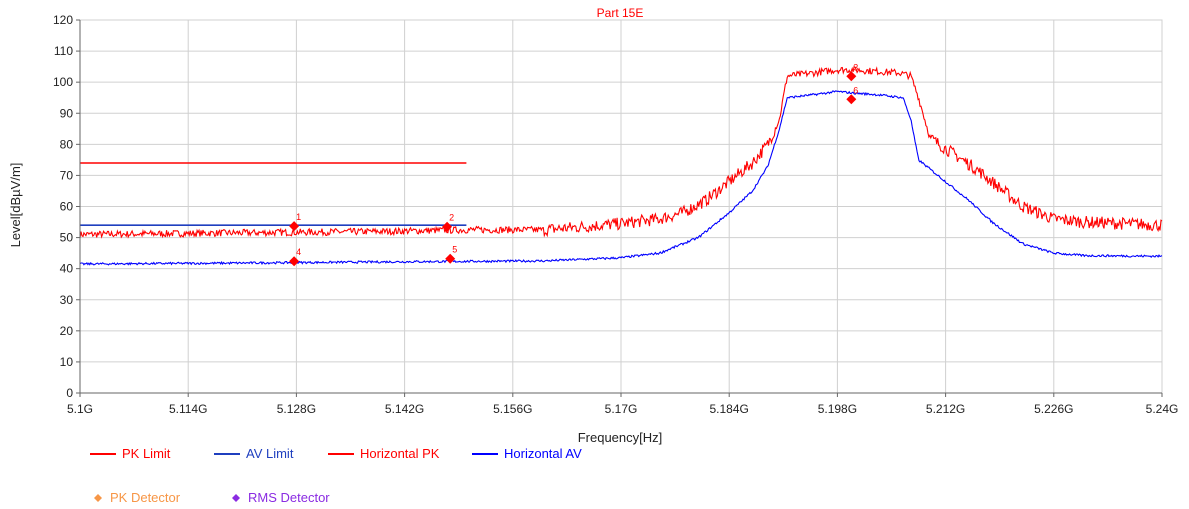  What do you see at coordinates (188, 409) in the screenshot?
I see `x-tick-label: 5.114G` at bounding box center [188, 409].